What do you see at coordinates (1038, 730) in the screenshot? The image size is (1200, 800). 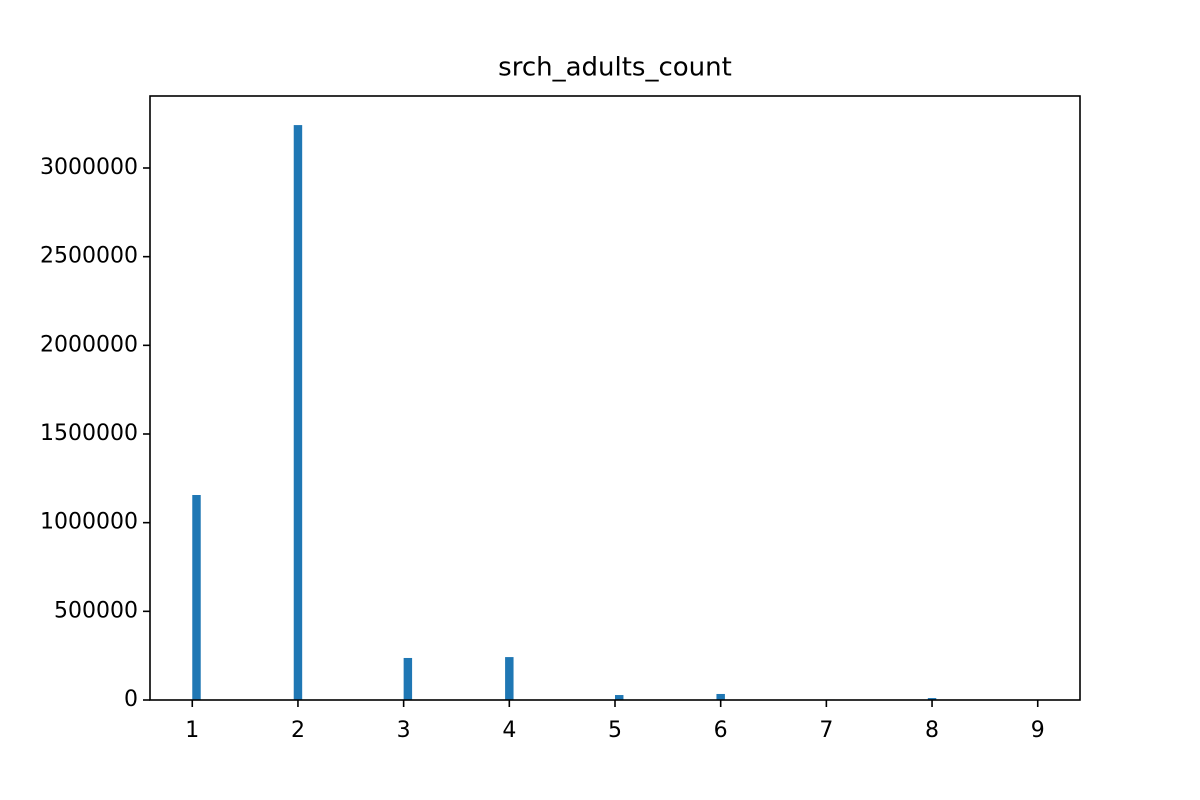 I see `x-tick-label: 9` at bounding box center [1038, 730].